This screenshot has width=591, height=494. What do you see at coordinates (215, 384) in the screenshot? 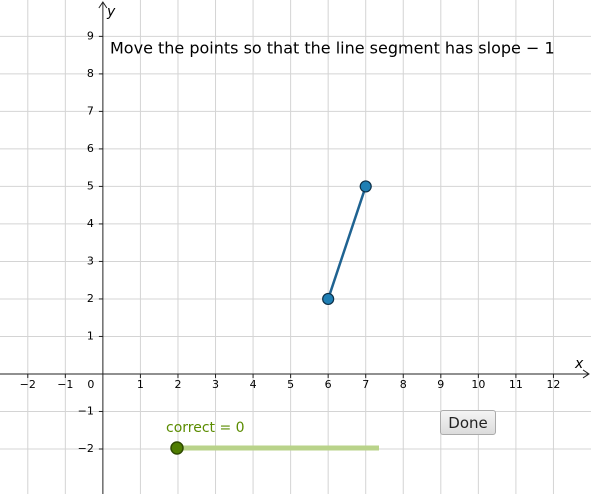
I see `x-tick-label: 3` at bounding box center [215, 384].